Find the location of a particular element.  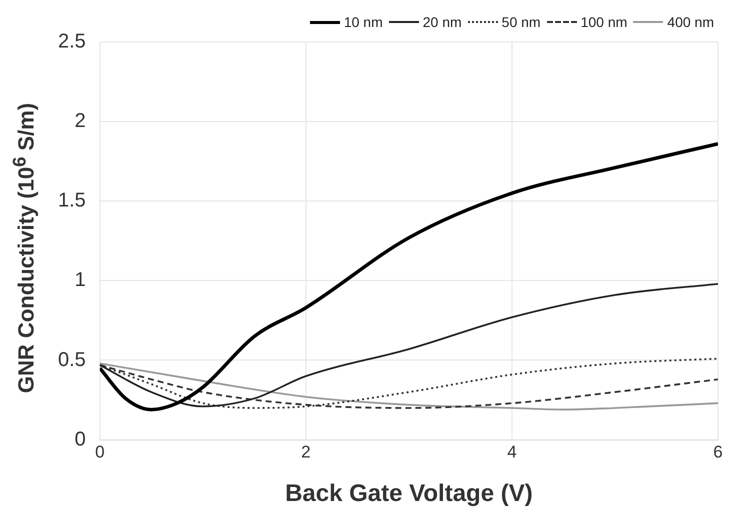

legend-label: 10 nm is located at coordinates (363, 22).